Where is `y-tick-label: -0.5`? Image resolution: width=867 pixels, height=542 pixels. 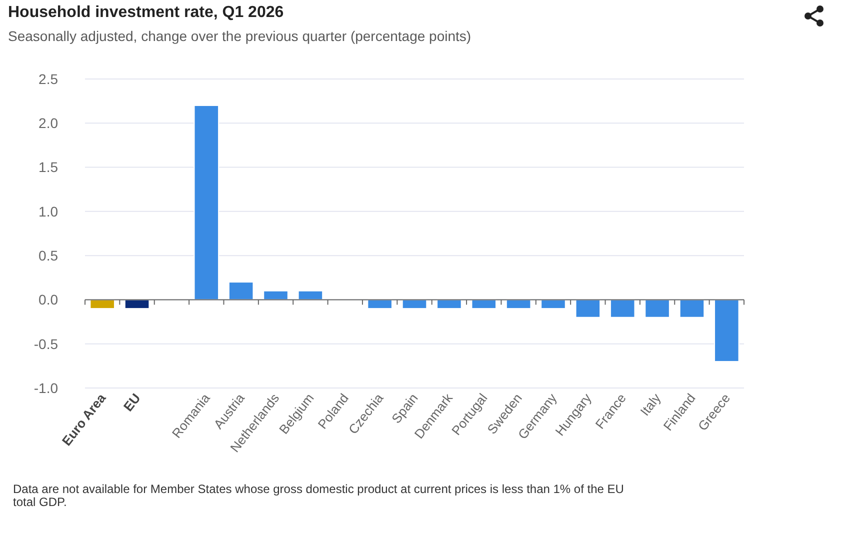 y-tick-label: -0.5 is located at coordinates (46, 344).